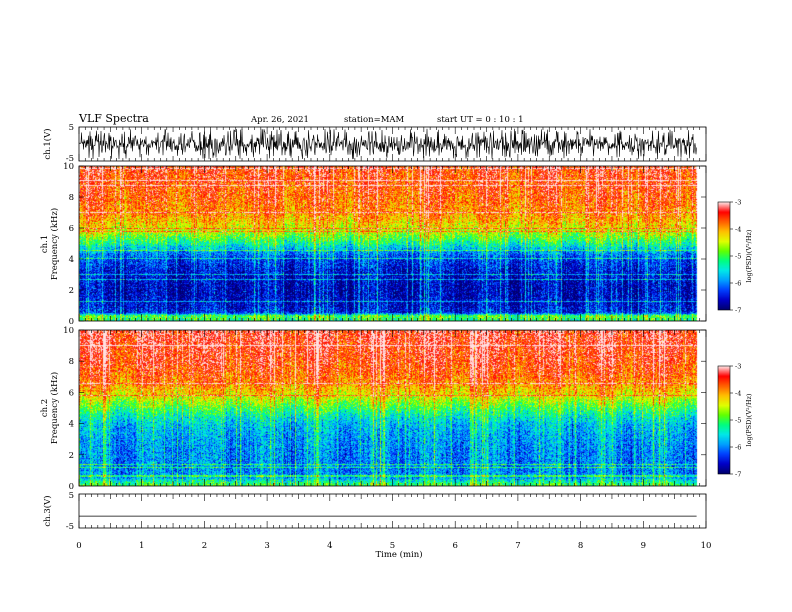 The width and height of the screenshot is (792, 612). Describe the element at coordinates (480, 120) in the screenshot. I see `header-start-time: start UT = 0 : 10 : 1` at that location.